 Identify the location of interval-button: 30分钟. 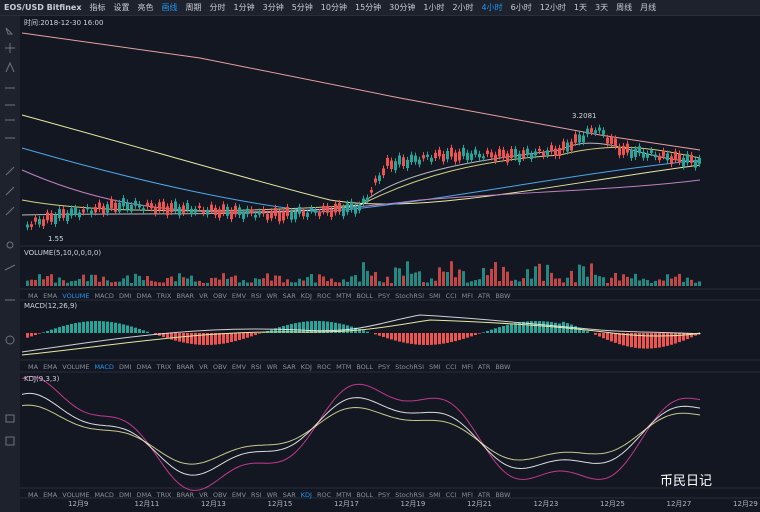
(402, 7).